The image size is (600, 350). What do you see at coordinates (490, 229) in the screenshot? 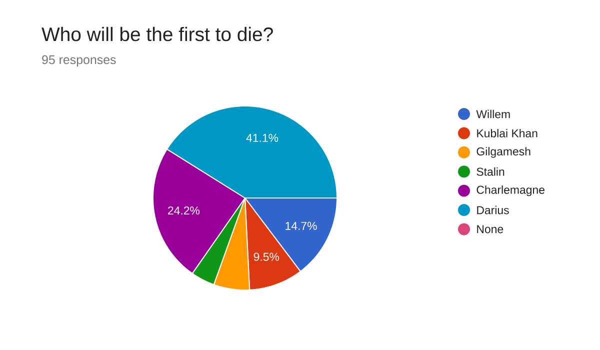
I see `legend-label: None` at bounding box center [490, 229].